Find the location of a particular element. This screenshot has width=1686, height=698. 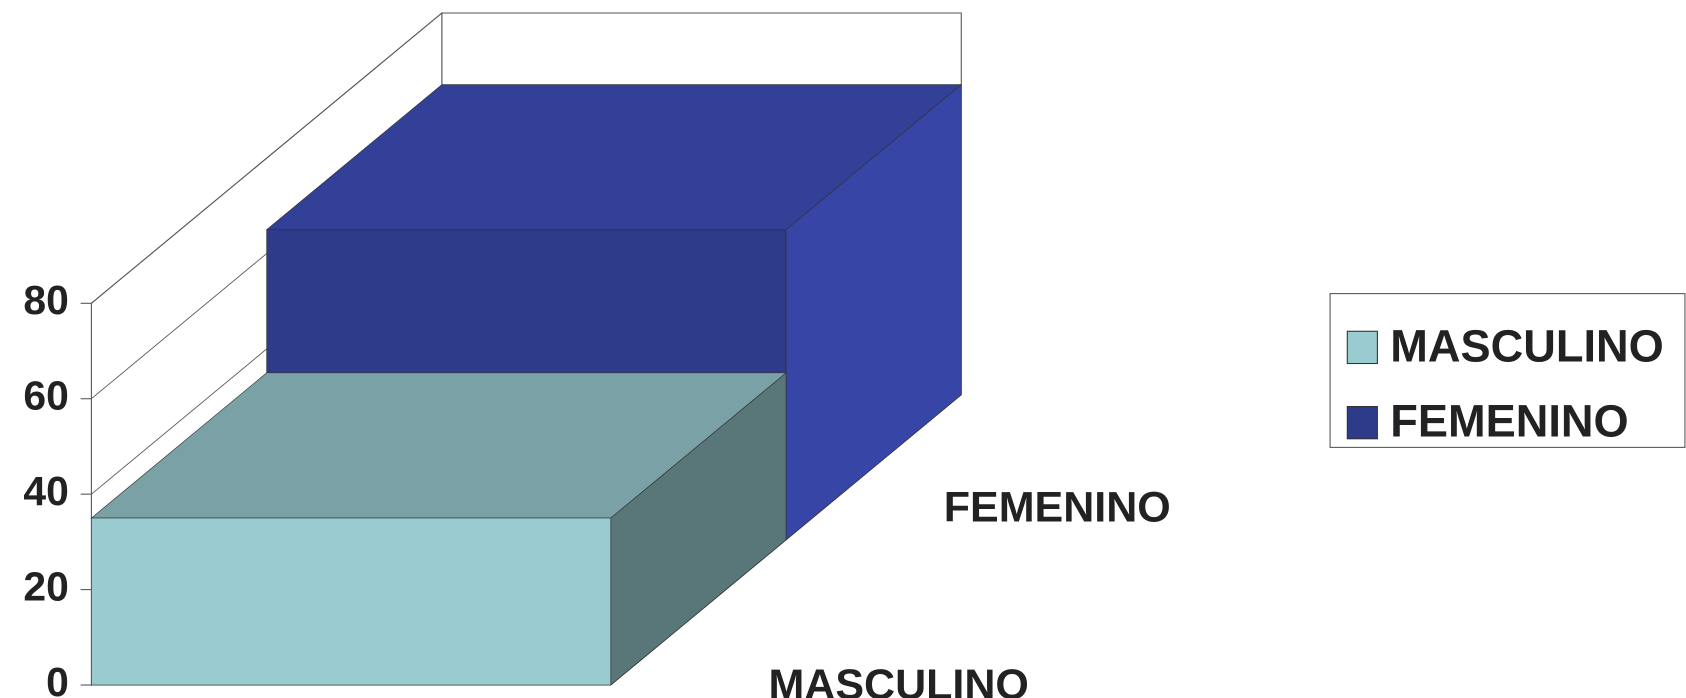

depth-label: FEMENINO is located at coordinates (1057, 508).